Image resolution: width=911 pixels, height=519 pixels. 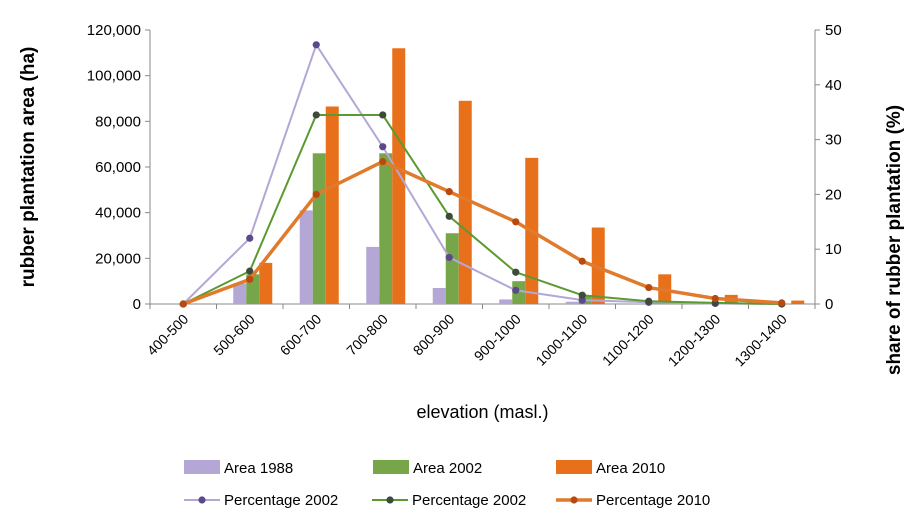 I want to click on y2-tick-label: 10, so click(x=833, y=249).